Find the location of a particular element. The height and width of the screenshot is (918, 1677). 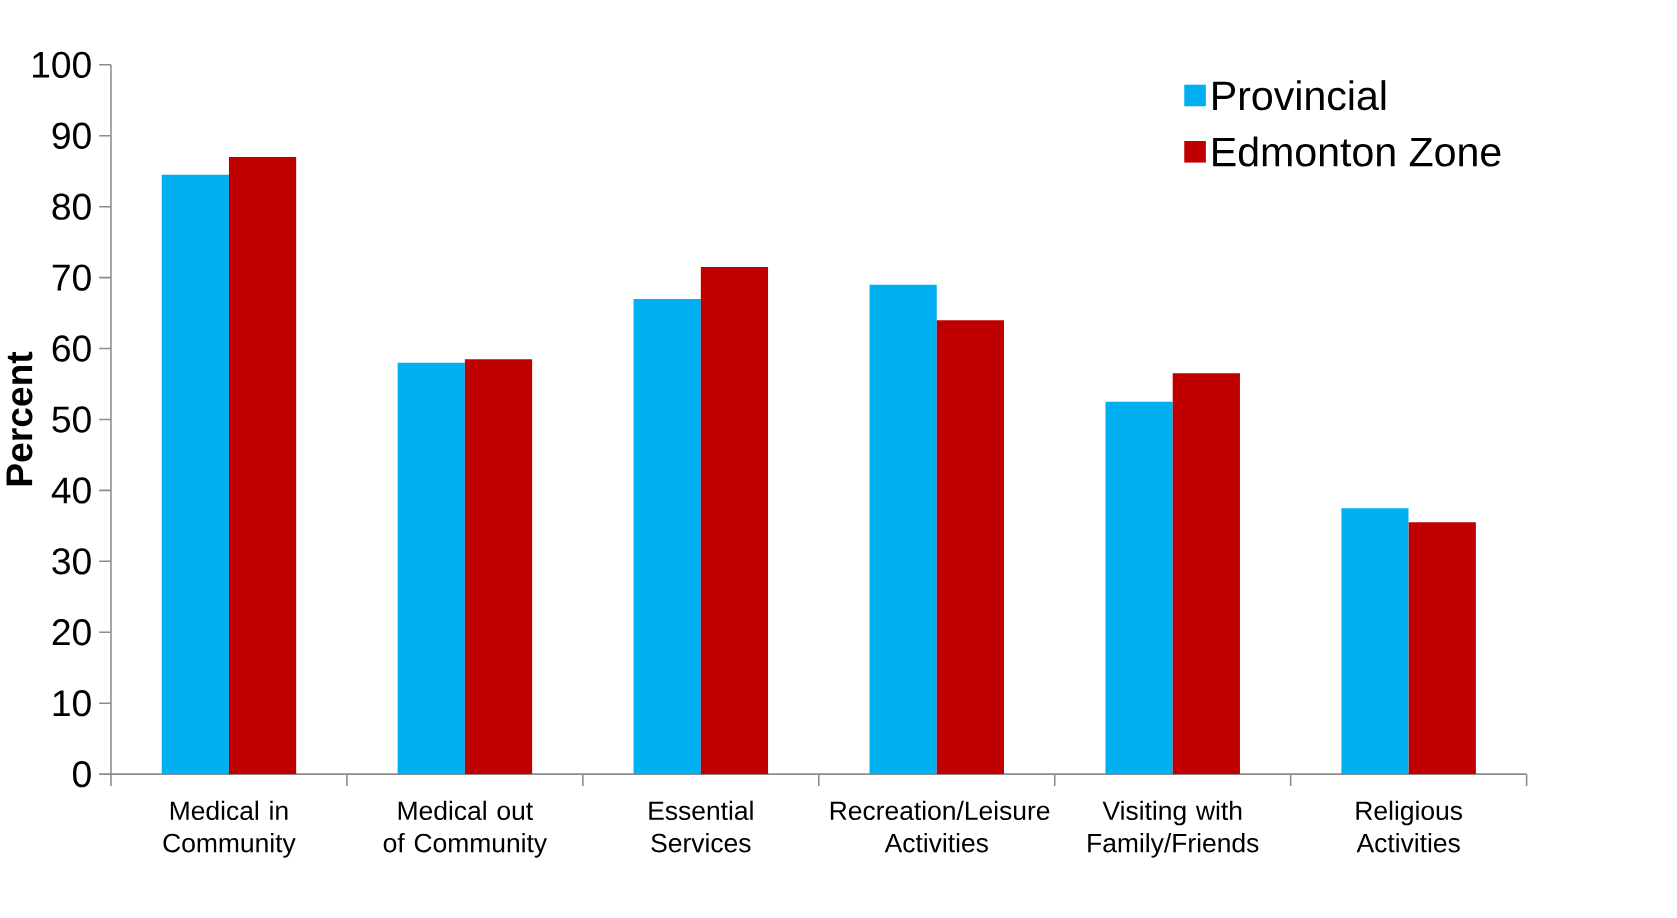

x-tick-label: Medical in Community is located at coordinates (229, 829).